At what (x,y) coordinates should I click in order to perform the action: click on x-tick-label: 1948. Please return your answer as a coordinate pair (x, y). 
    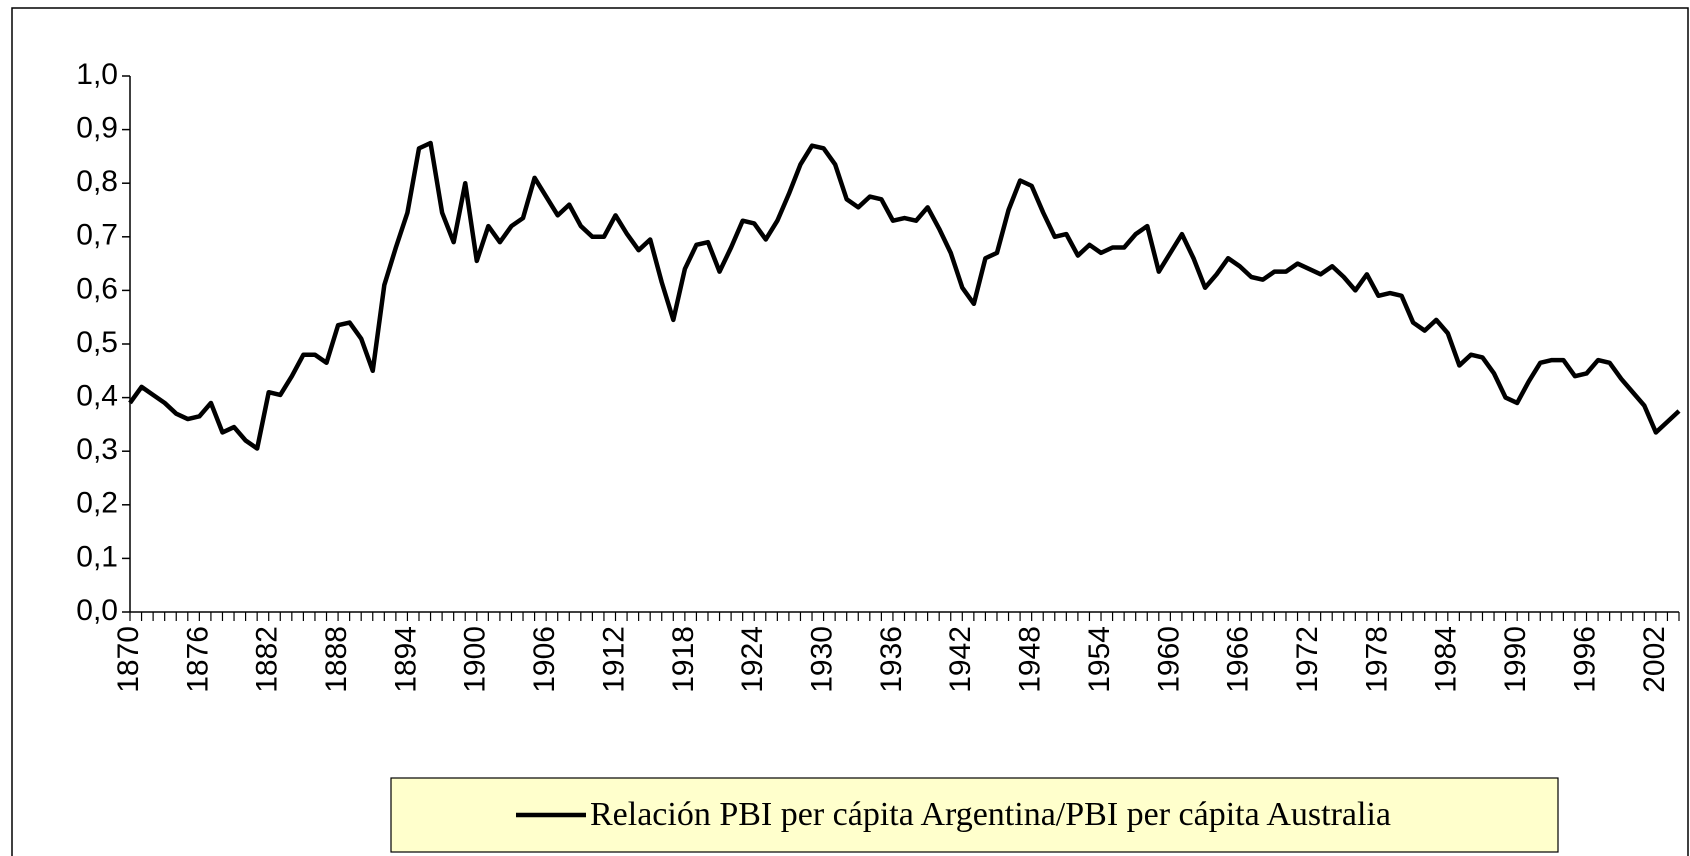
    Looking at the image, I should click on (1030, 659).